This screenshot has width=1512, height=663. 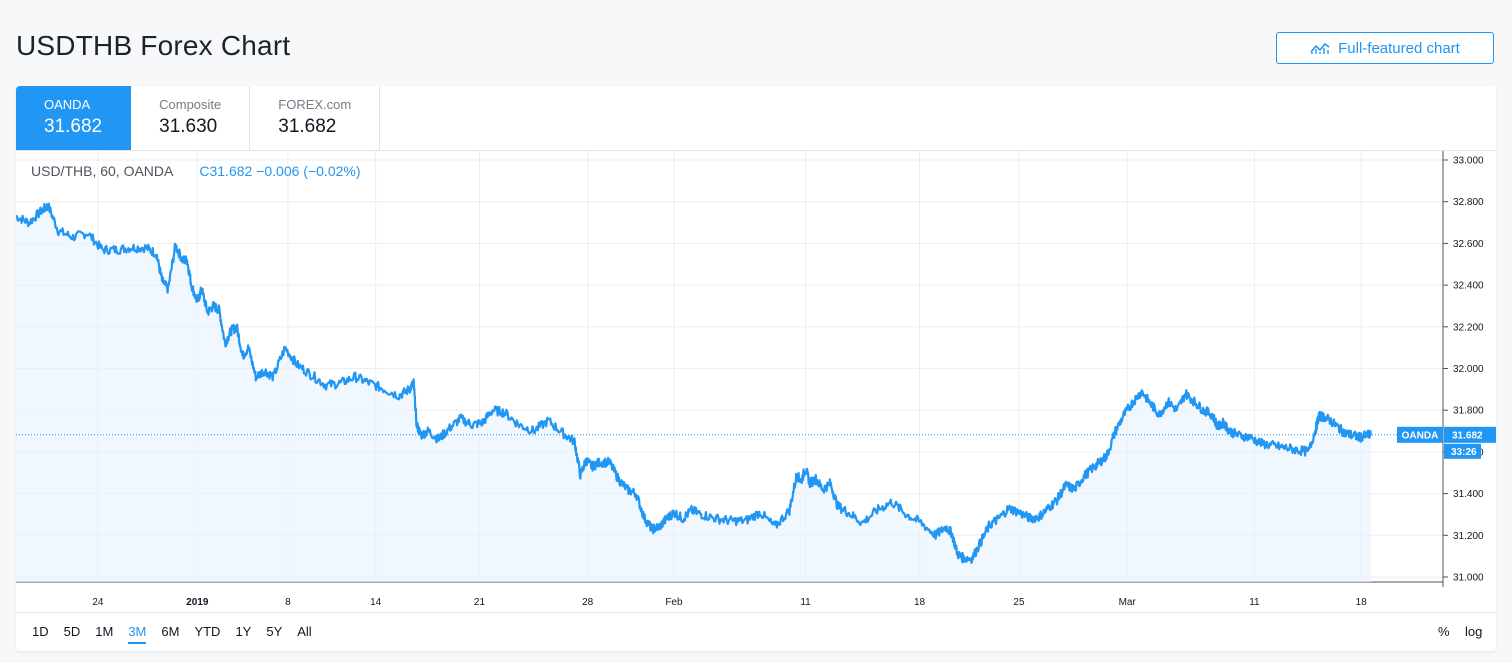 I want to click on source-label: OANDA, so click(x=1420, y=435).